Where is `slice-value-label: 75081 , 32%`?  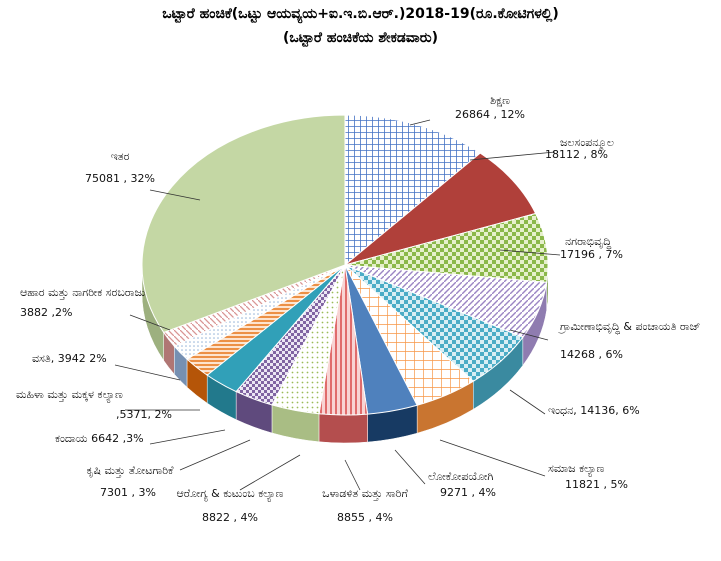
slice-value-label: 75081 , 32% is located at coordinates (120, 178).